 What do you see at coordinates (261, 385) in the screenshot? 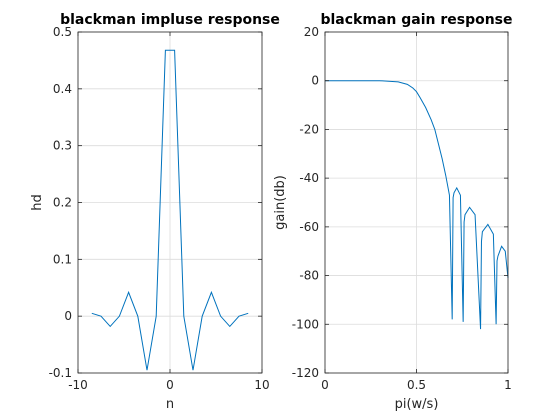
I see `impulse-x-tick-label-2: 10` at bounding box center [261, 385].